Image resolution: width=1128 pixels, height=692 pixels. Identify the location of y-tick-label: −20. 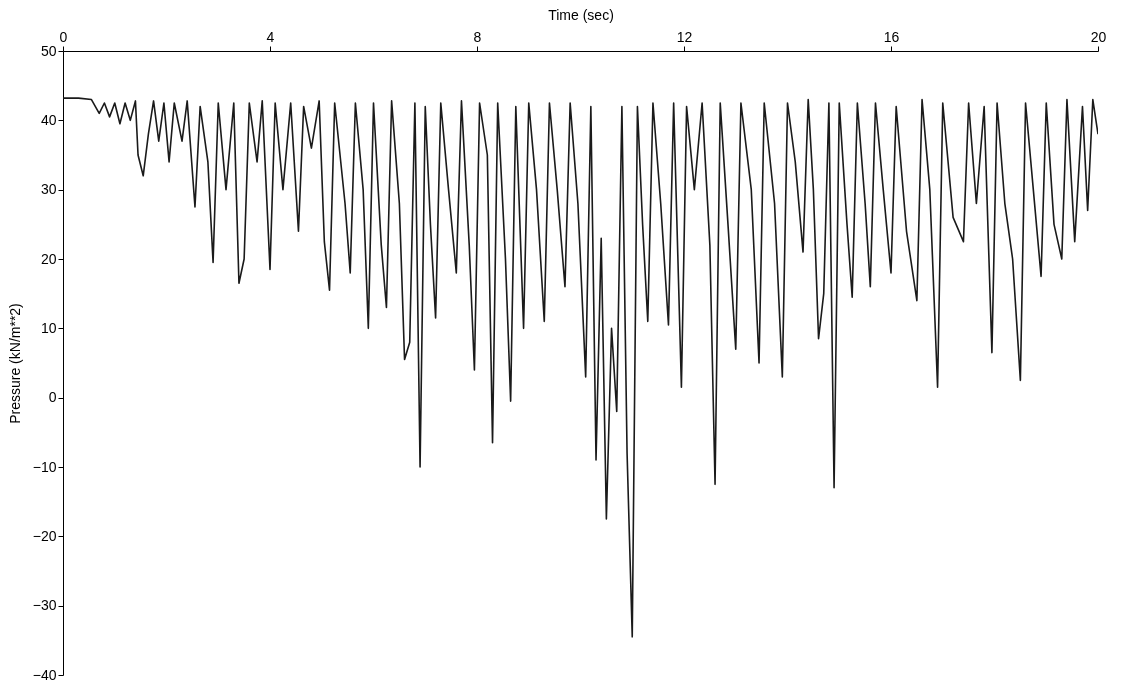
(44, 535).